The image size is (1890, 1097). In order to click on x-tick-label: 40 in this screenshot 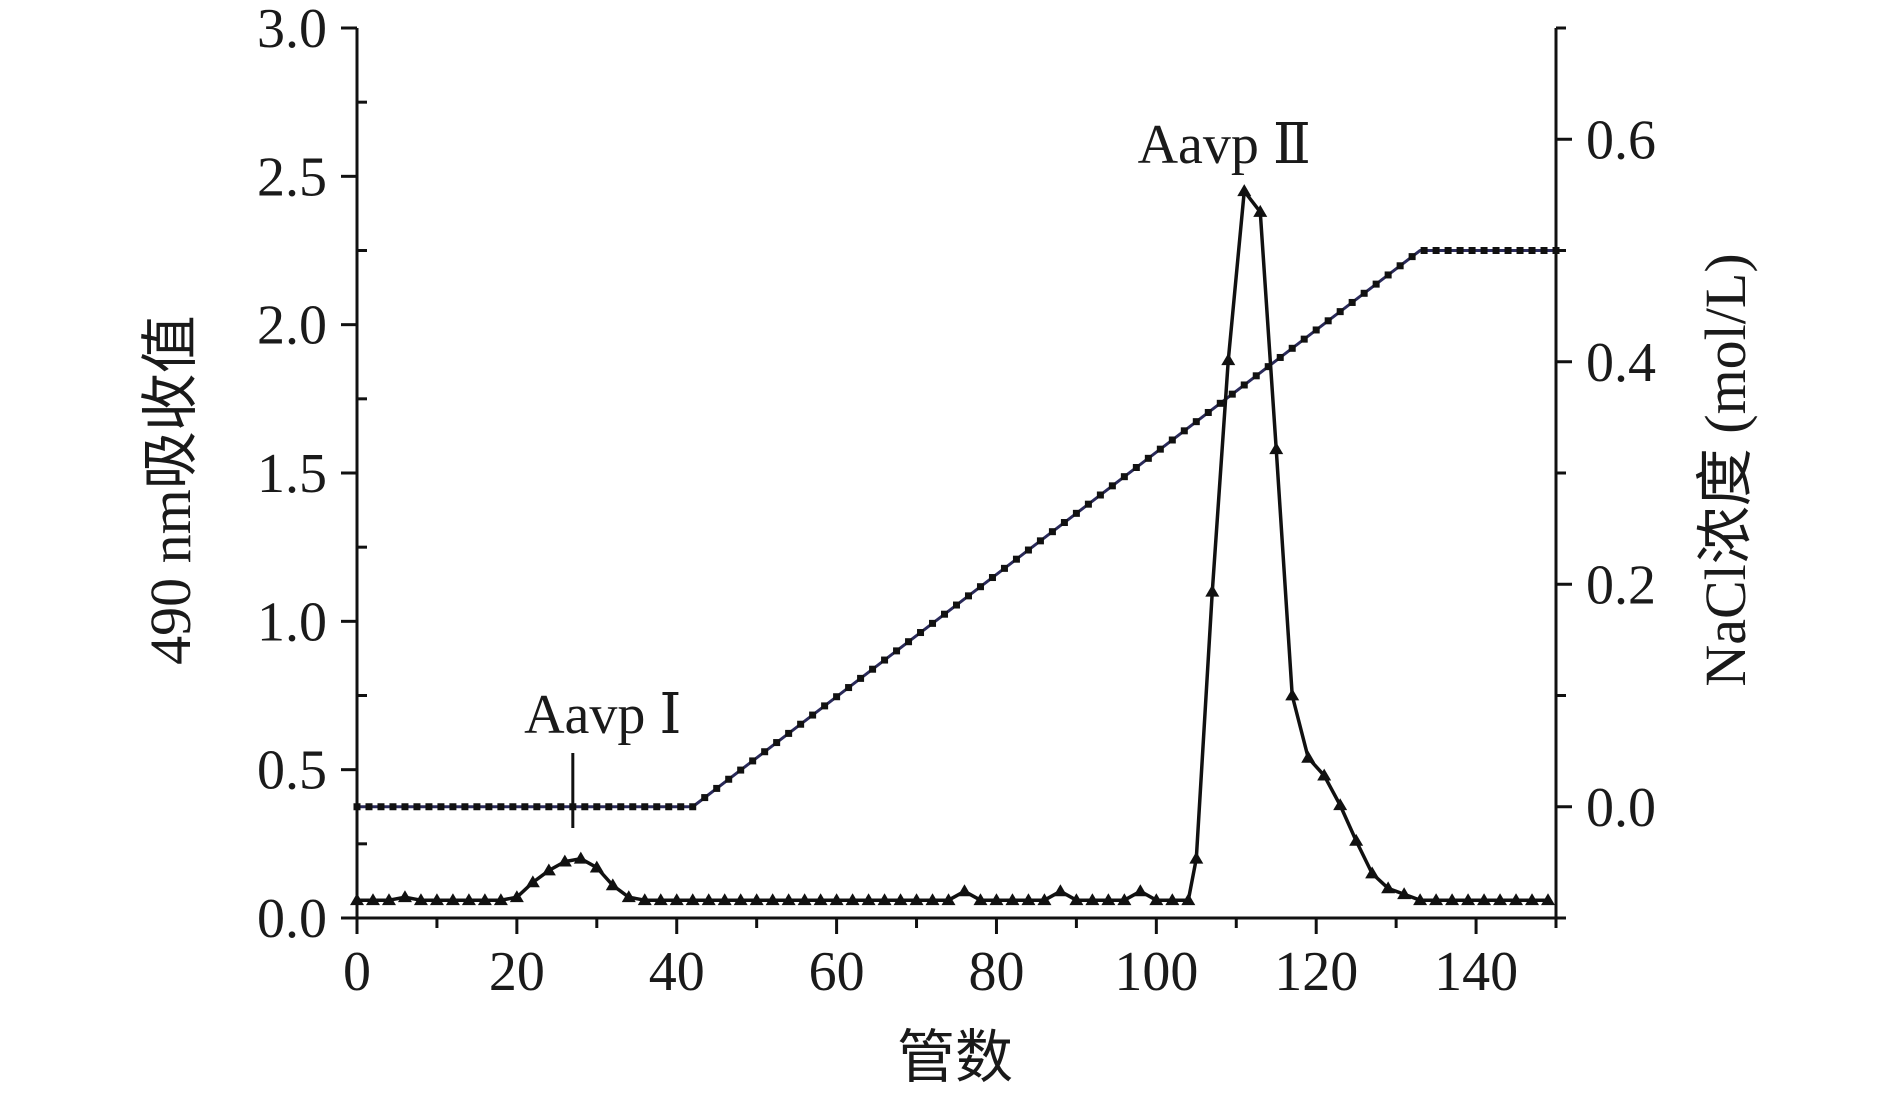, I will do `click(677, 972)`.